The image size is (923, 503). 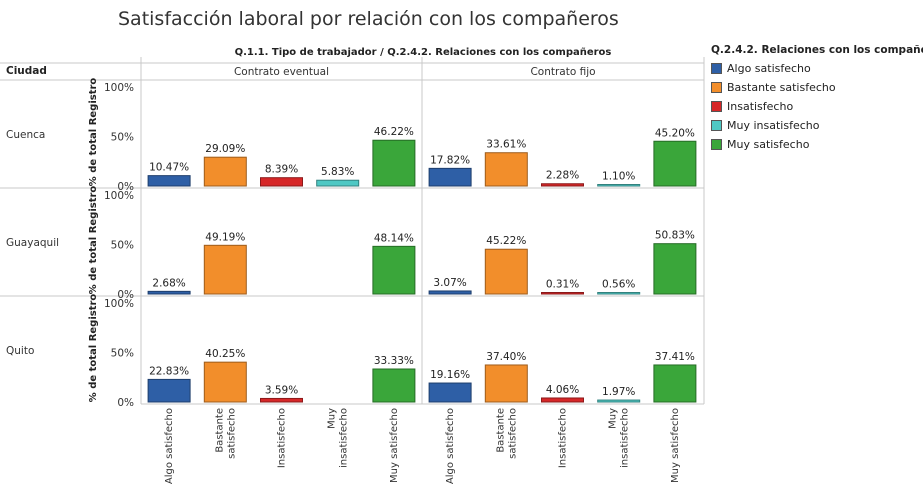 I want to click on data-label: 22.83%, so click(x=169, y=371).